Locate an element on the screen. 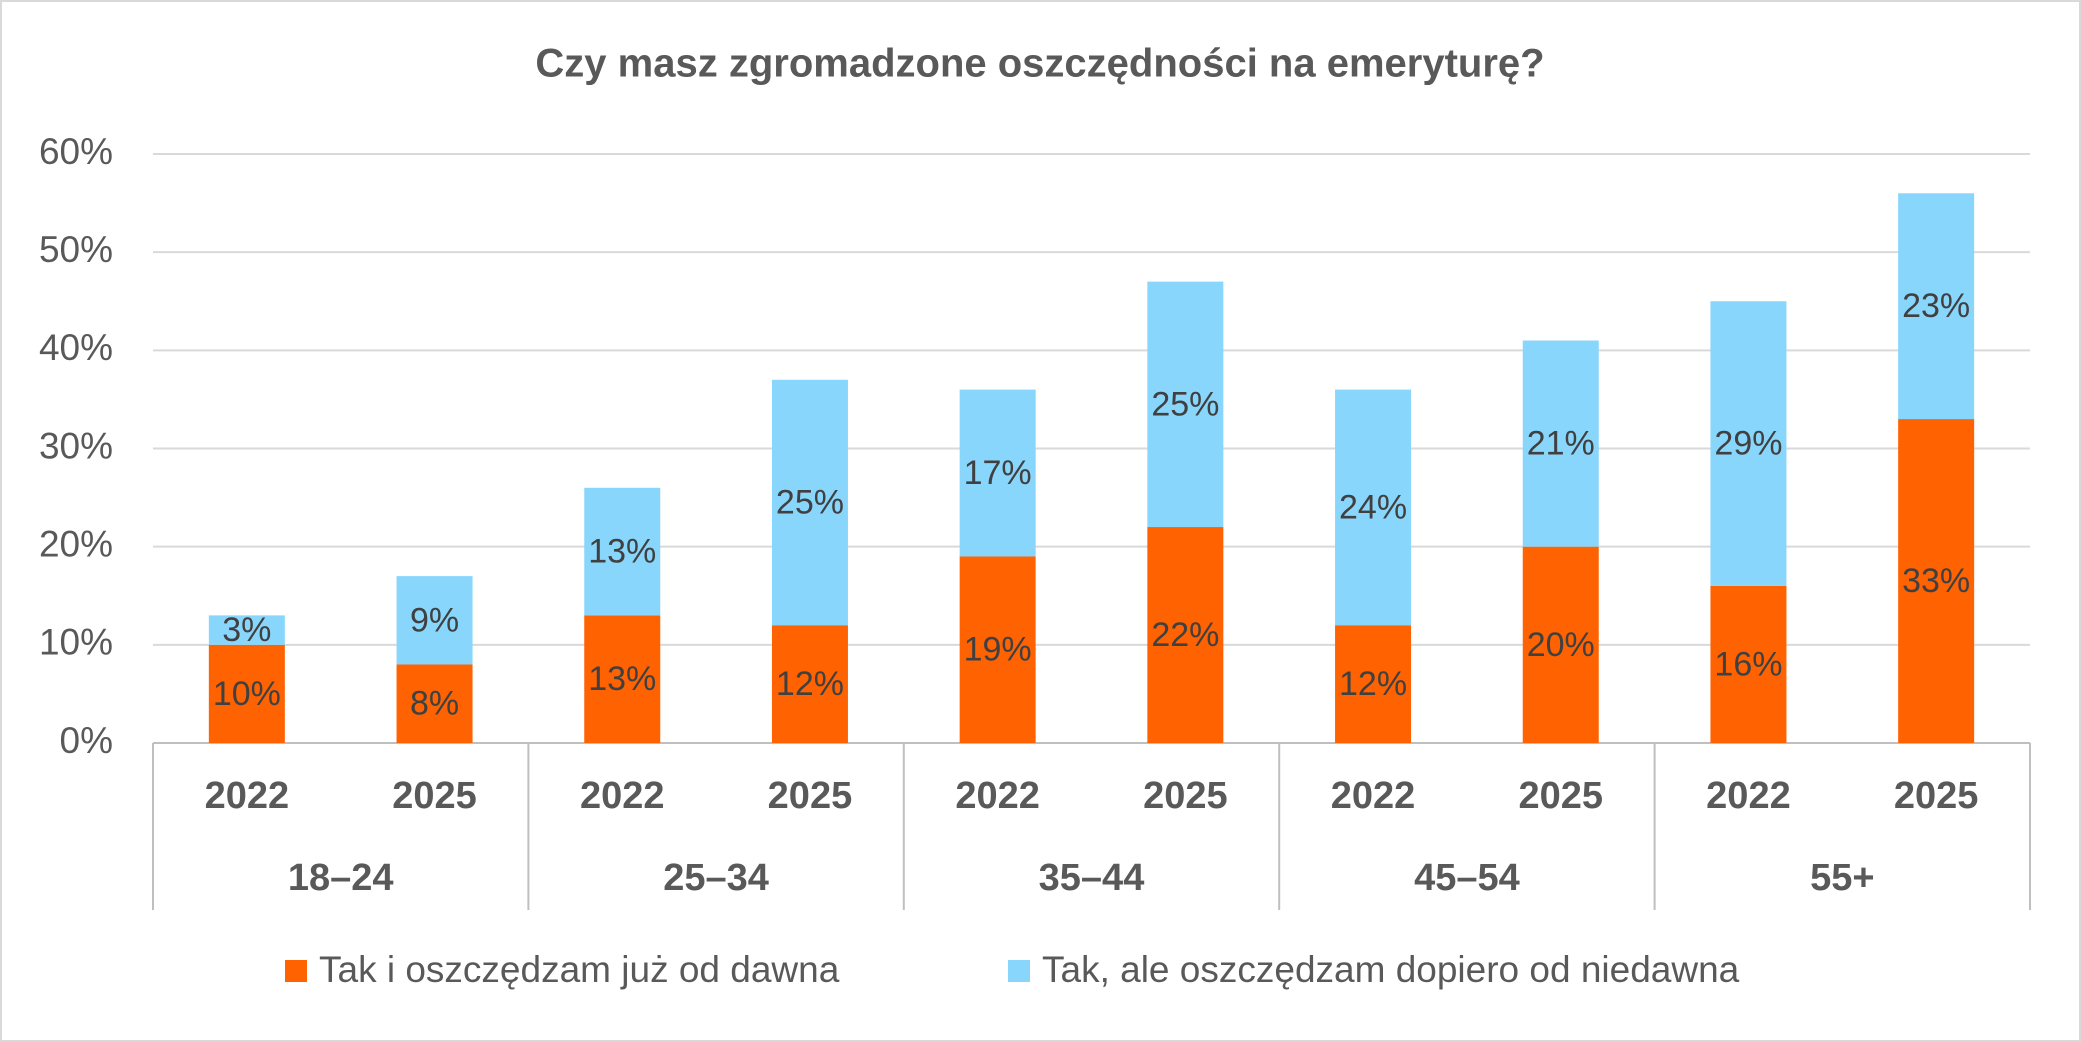 This screenshot has width=2081, height=1042. legend-label: Tak i oszczędzam już od dawna is located at coordinates (579, 969).